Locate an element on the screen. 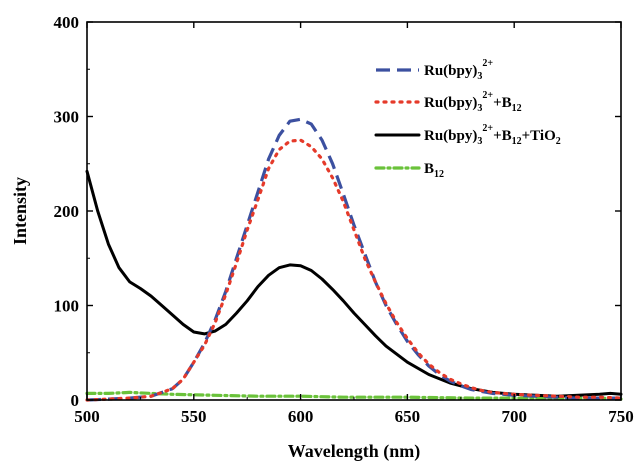  x-axis-title: Wavelength (nm) is located at coordinates (354, 451).